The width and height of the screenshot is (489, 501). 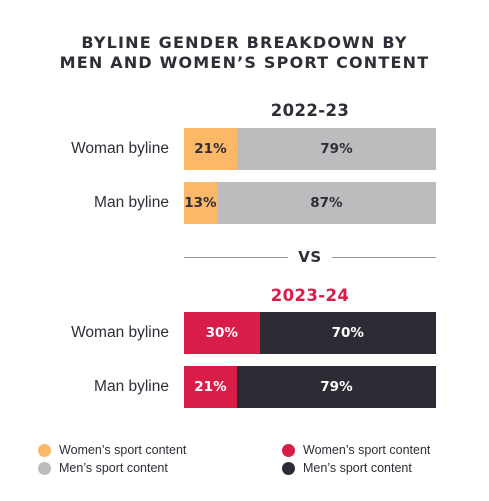 I want to click on legend-item-women-sport-2023: Women’s sport content, so click(x=356, y=450).